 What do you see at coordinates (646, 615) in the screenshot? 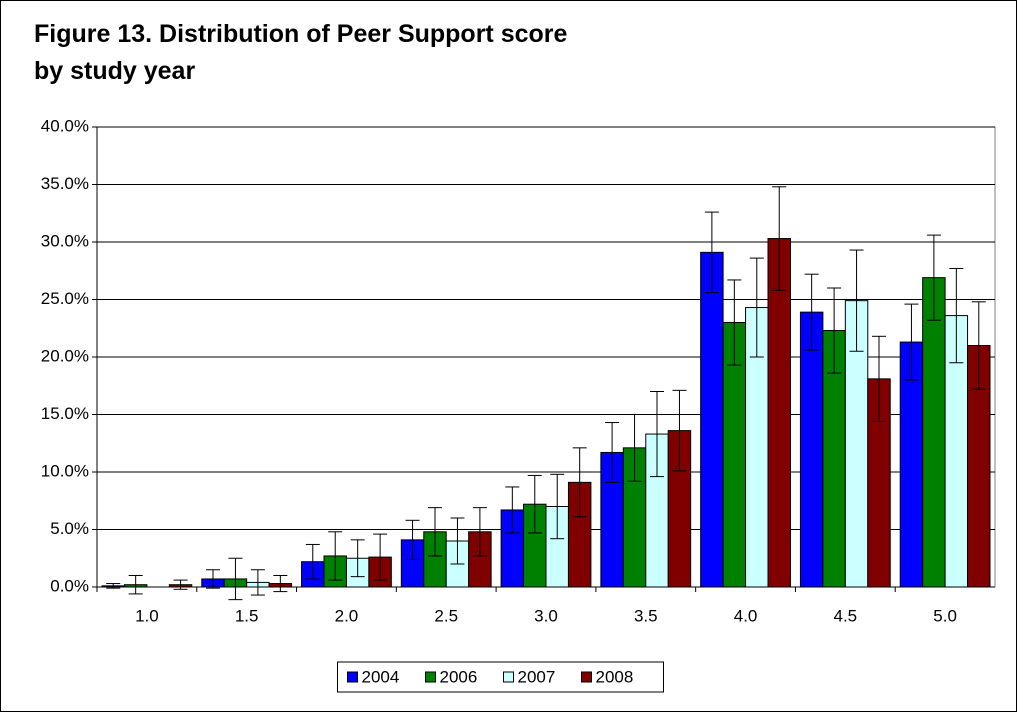
I see `x-tick-label: 3.5` at bounding box center [646, 615].